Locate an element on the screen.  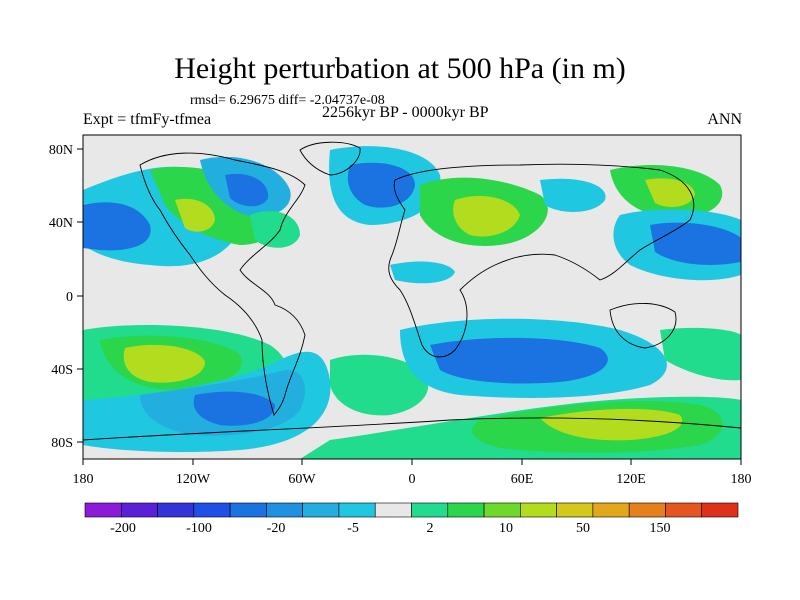
x-tick-label: 0 is located at coordinates (412, 479).